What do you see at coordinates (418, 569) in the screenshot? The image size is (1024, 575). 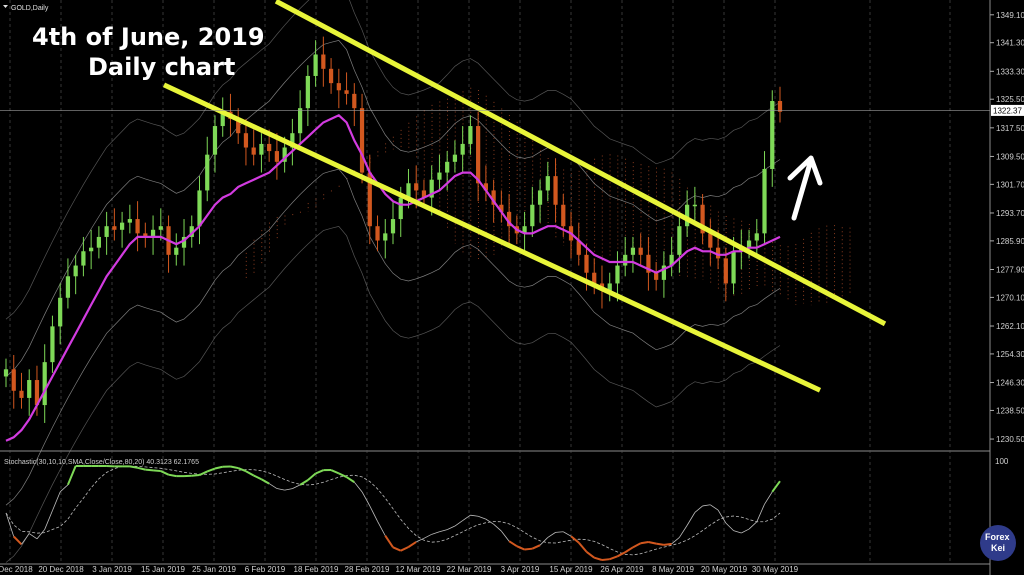 I see `x-tick-label: 12 Mar 2019` at bounding box center [418, 569].